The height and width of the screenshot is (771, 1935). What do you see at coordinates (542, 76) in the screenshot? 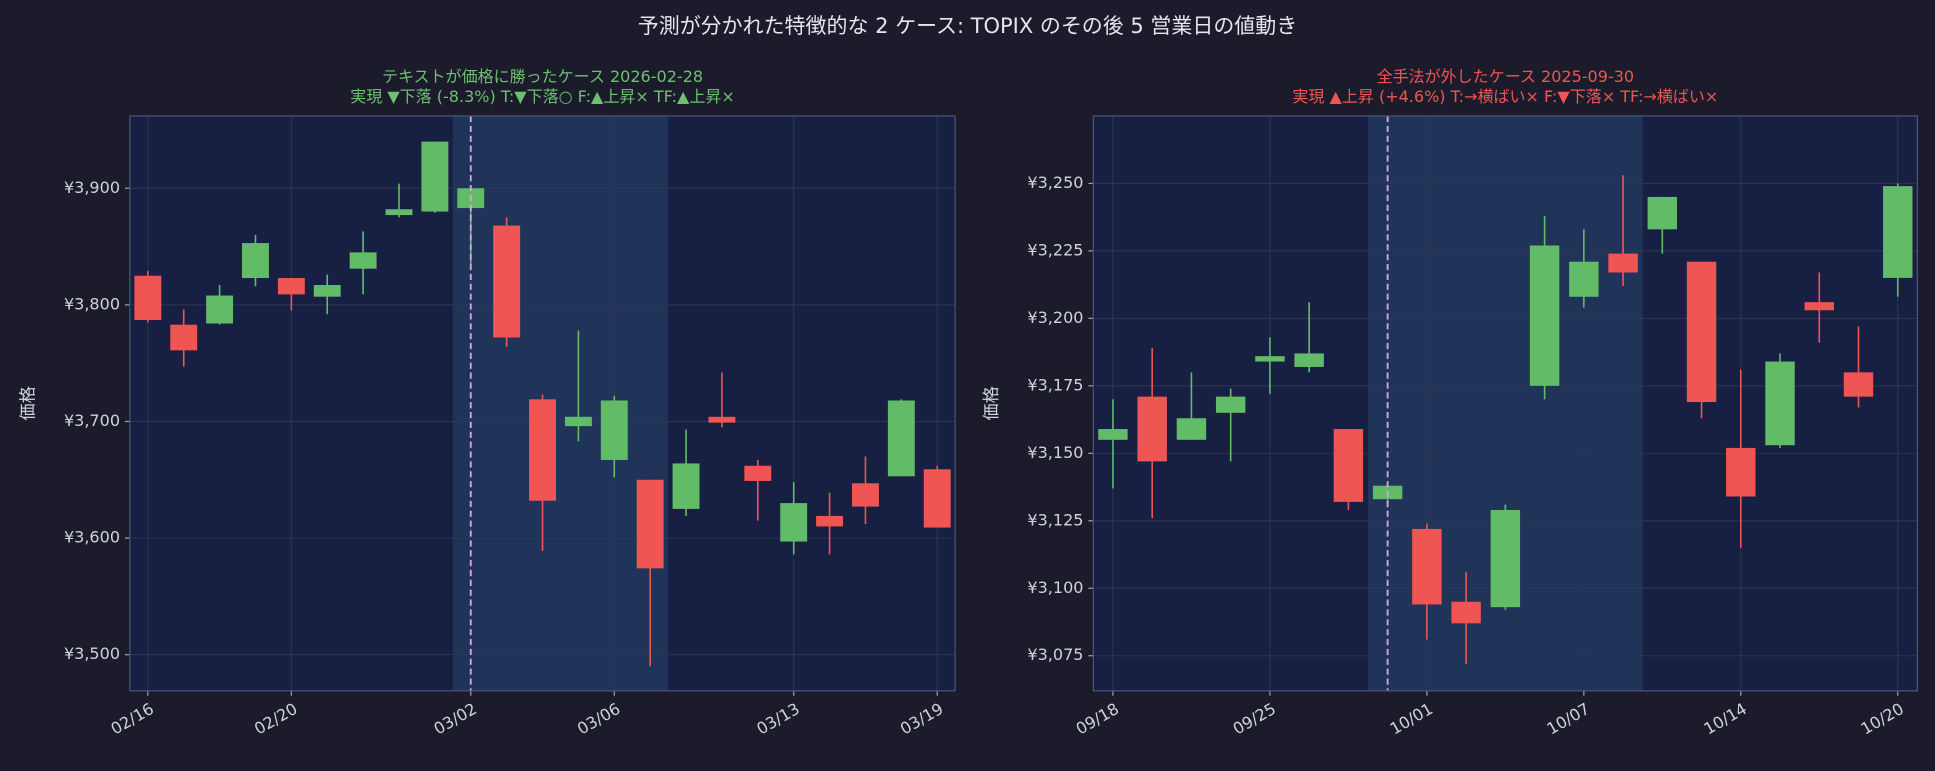
I see `chart-title: テキストが価格に勝ったケース 2026-02-28` at bounding box center [542, 76].